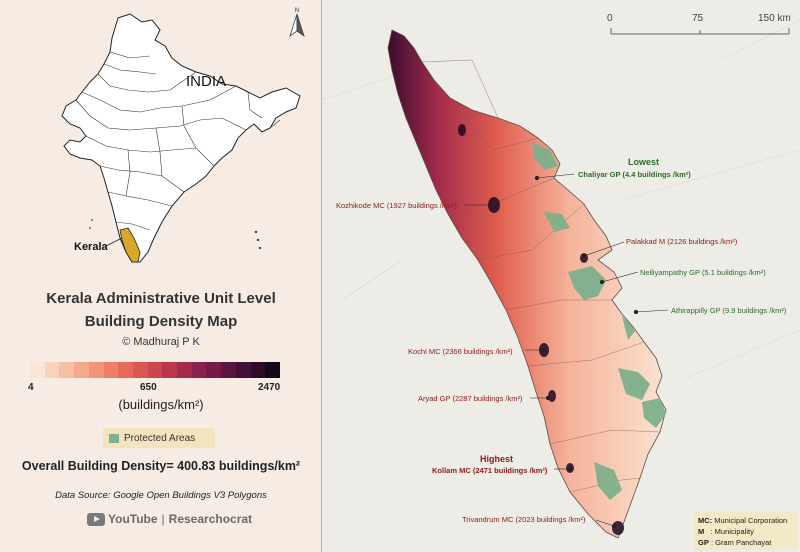 Image resolution: width=800 pixels, height=552 pixels. Describe the element at coordinates (700, 31) in the screenshot. I see `scale-bar` at that location.